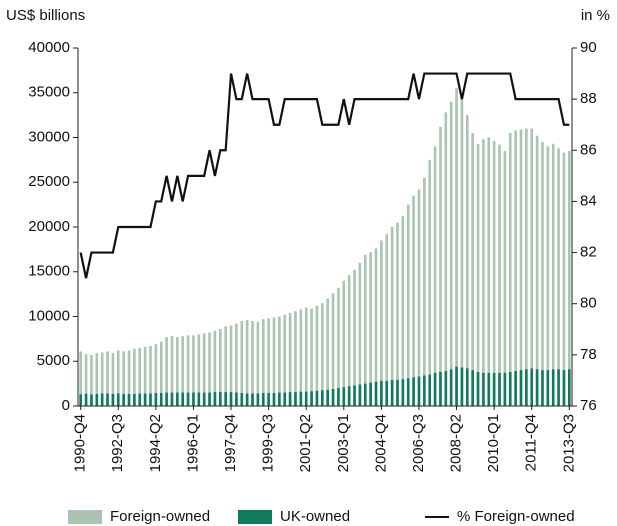 This screenshot has width=617, height=526. I want to click on y-tick-label: 5000, so click(53, 360).